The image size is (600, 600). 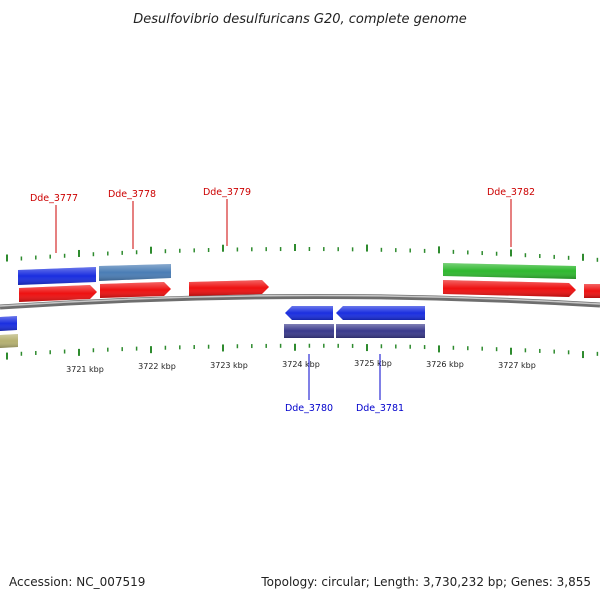 What do you see at coordinates (309, 408) in the screenshot?
I see `gene-label: Dde_3780` at bounding box center [309, 408].